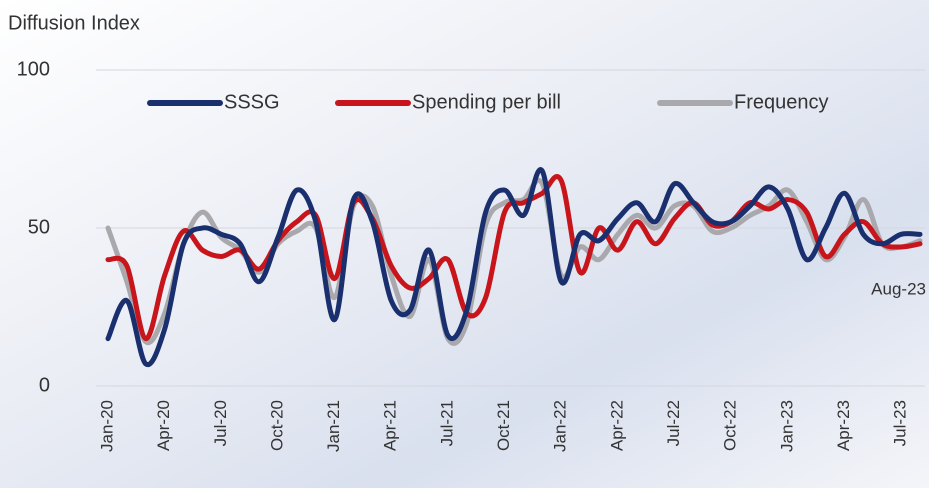 This screenshot has height=493, width=929. I want to click on y-tick-label: 50, so click(39, 227).